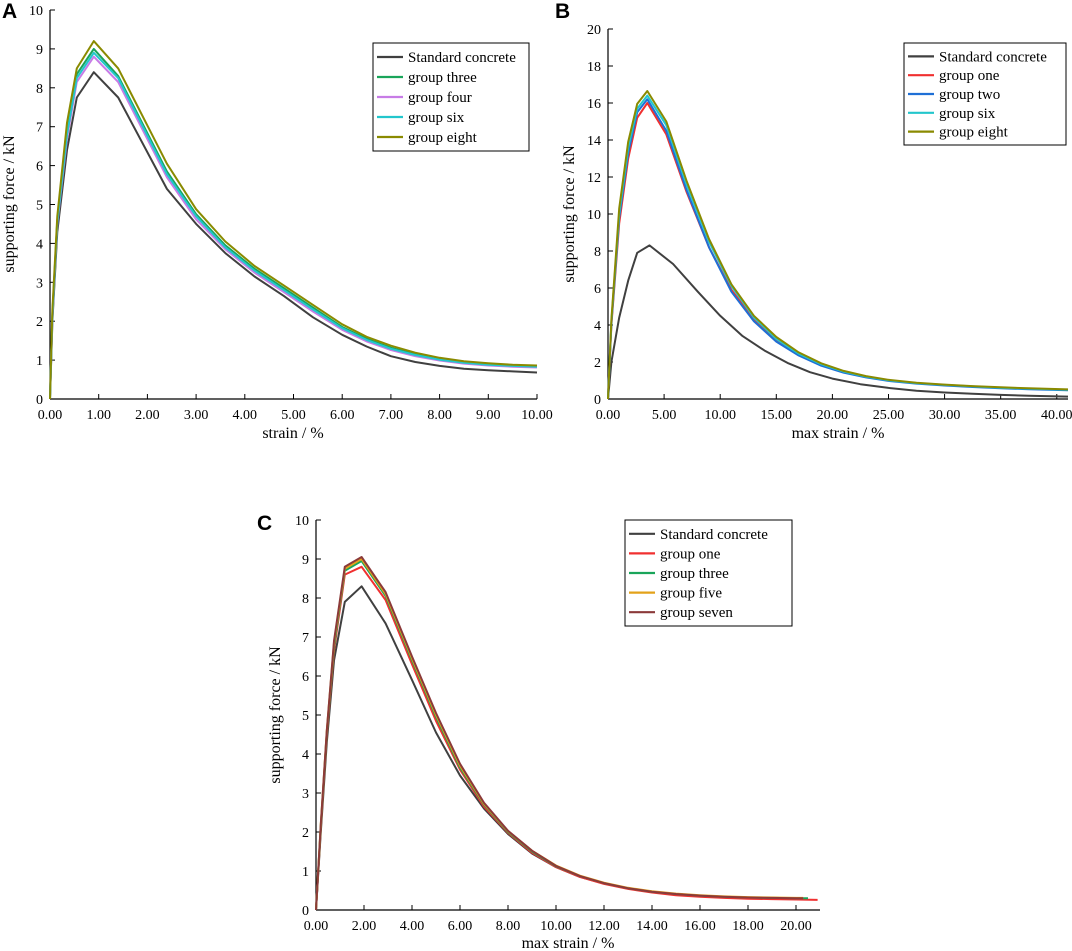 The height and width of the screenshot is (951, 1072). What do you see at coordinates (597, 363) in the screenshot?
I see `panel-b-y-tick-label: 2` at bounding box center [597, 363].